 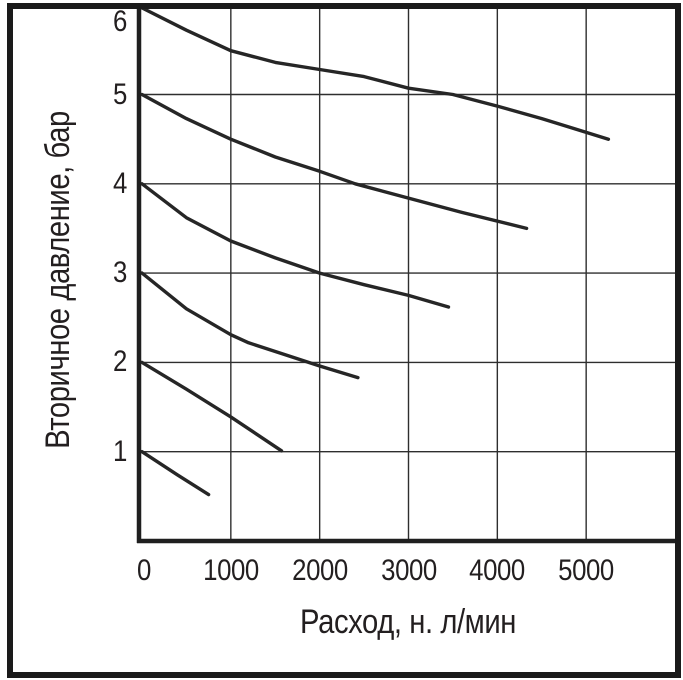 I want to click on x-axis-title: Расход, н. л/мин, so click(x=407, y=622).